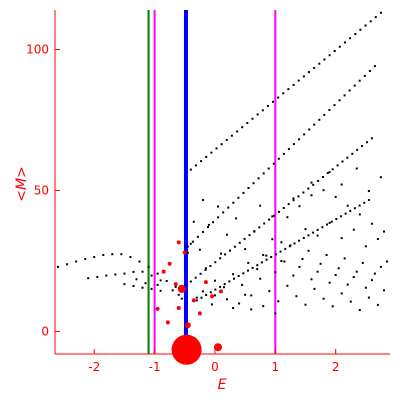 The width and height of the screenshot is (400, 400). What do you see at coordinates (37, 49) in the screenshot?
I see `y-tick-label: 100` at bounding box center [37, 49].